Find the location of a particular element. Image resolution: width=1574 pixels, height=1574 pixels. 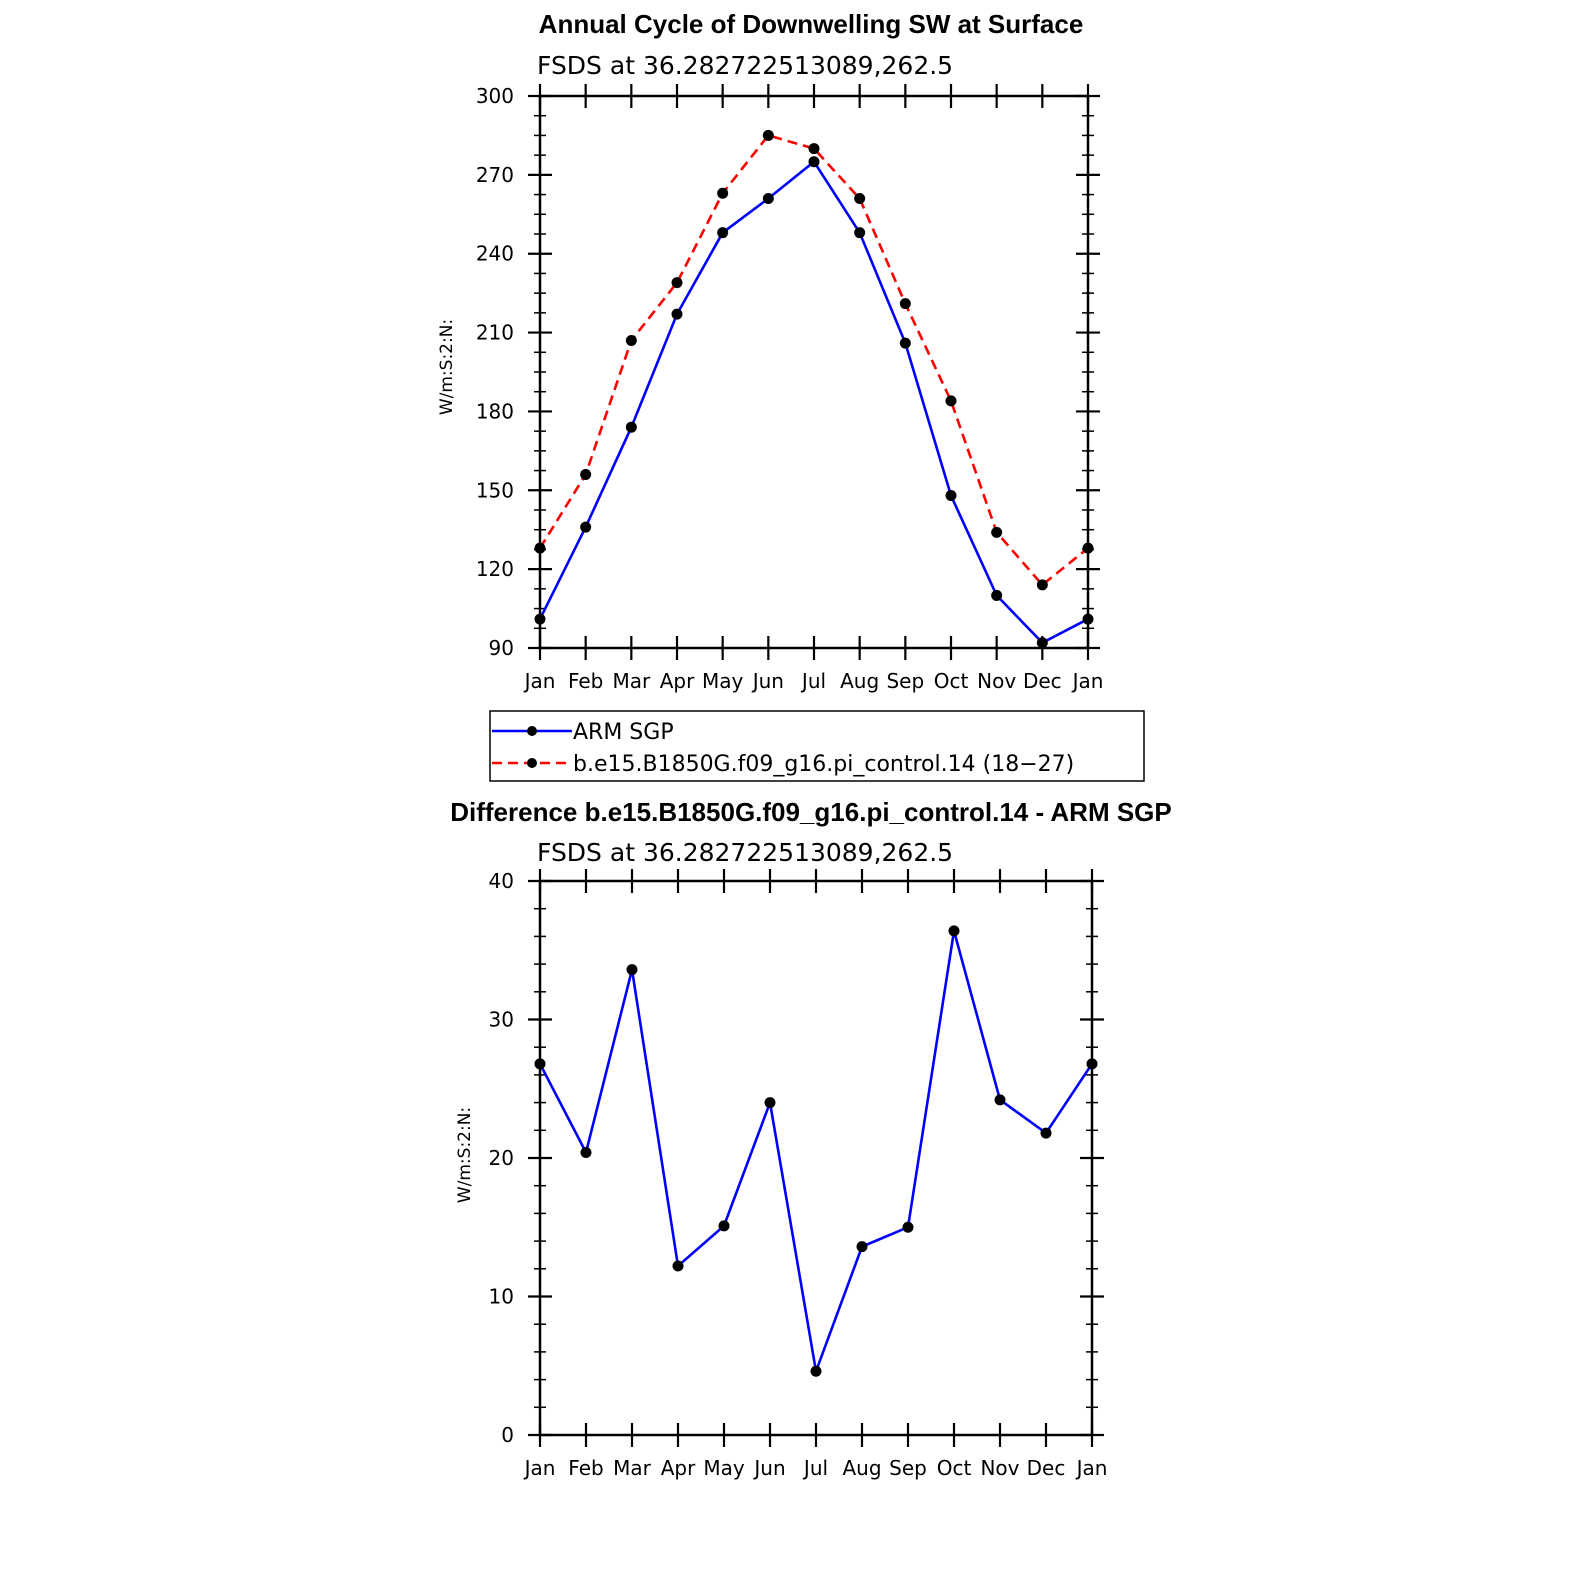

y-tick-label: 20 is located at coordinates (501, 1158).